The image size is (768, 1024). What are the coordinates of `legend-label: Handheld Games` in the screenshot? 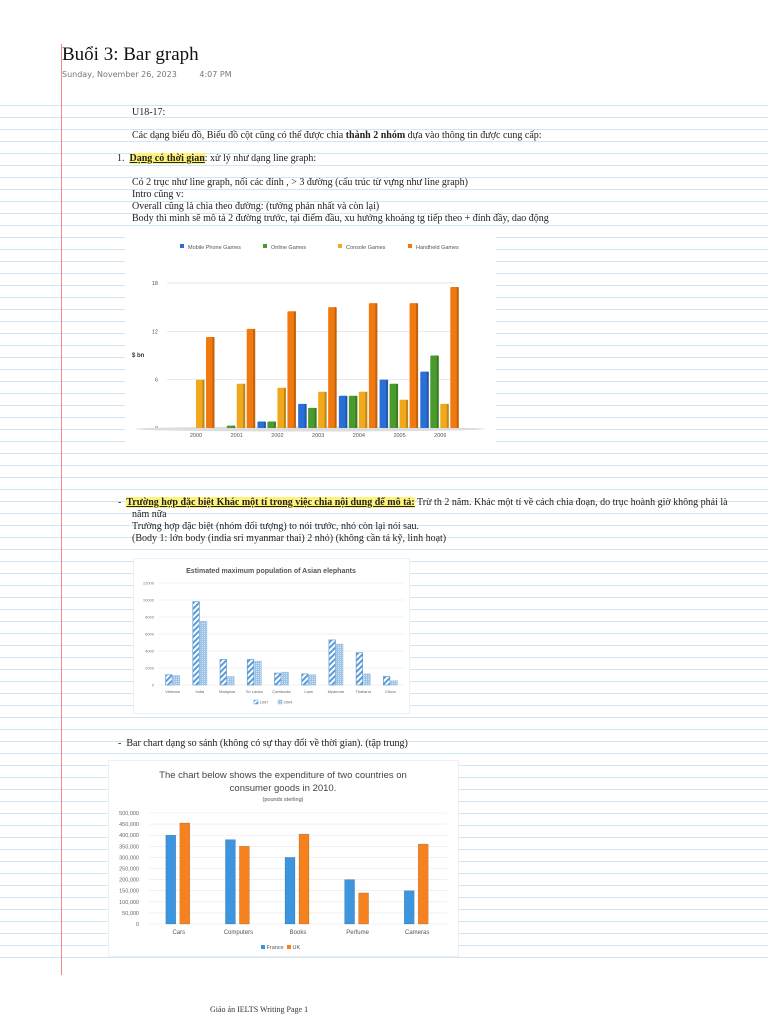 It's located at (437, 248).